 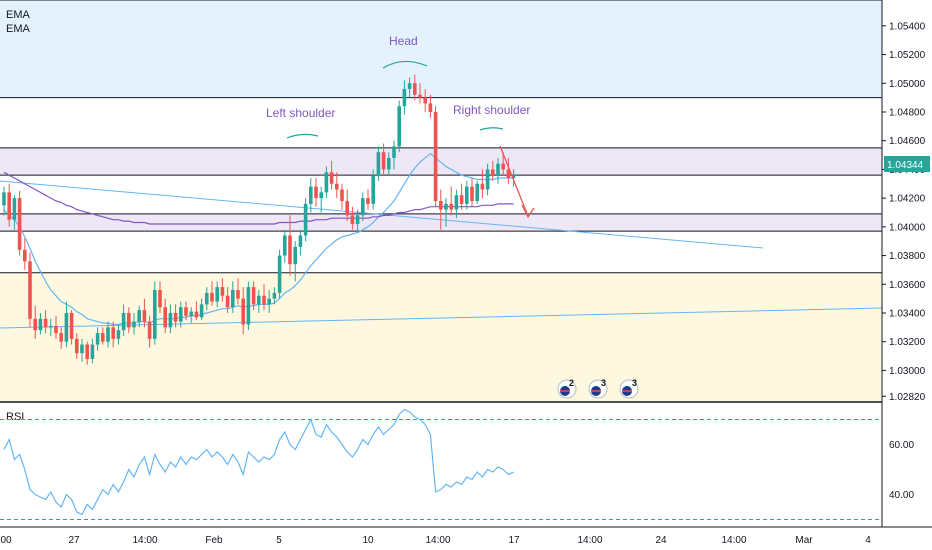 I want to click on price-tick-label: 1.05200, so click(x=907, y=55).